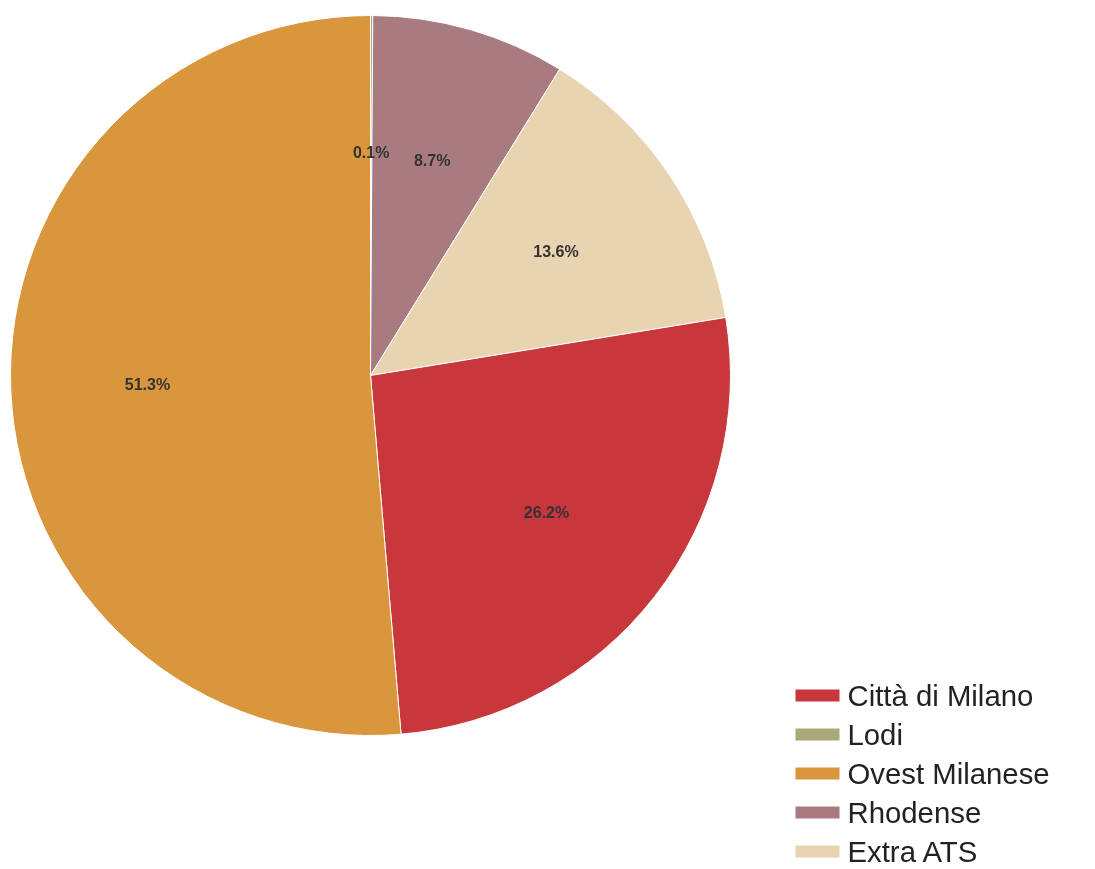 Image resolution: width=1095 pixels, height=869 pixels. What do you see at coordinates (432, 161) in the screenshot?
I see `data-label: 8.7%` at bounding box center [432, 161].